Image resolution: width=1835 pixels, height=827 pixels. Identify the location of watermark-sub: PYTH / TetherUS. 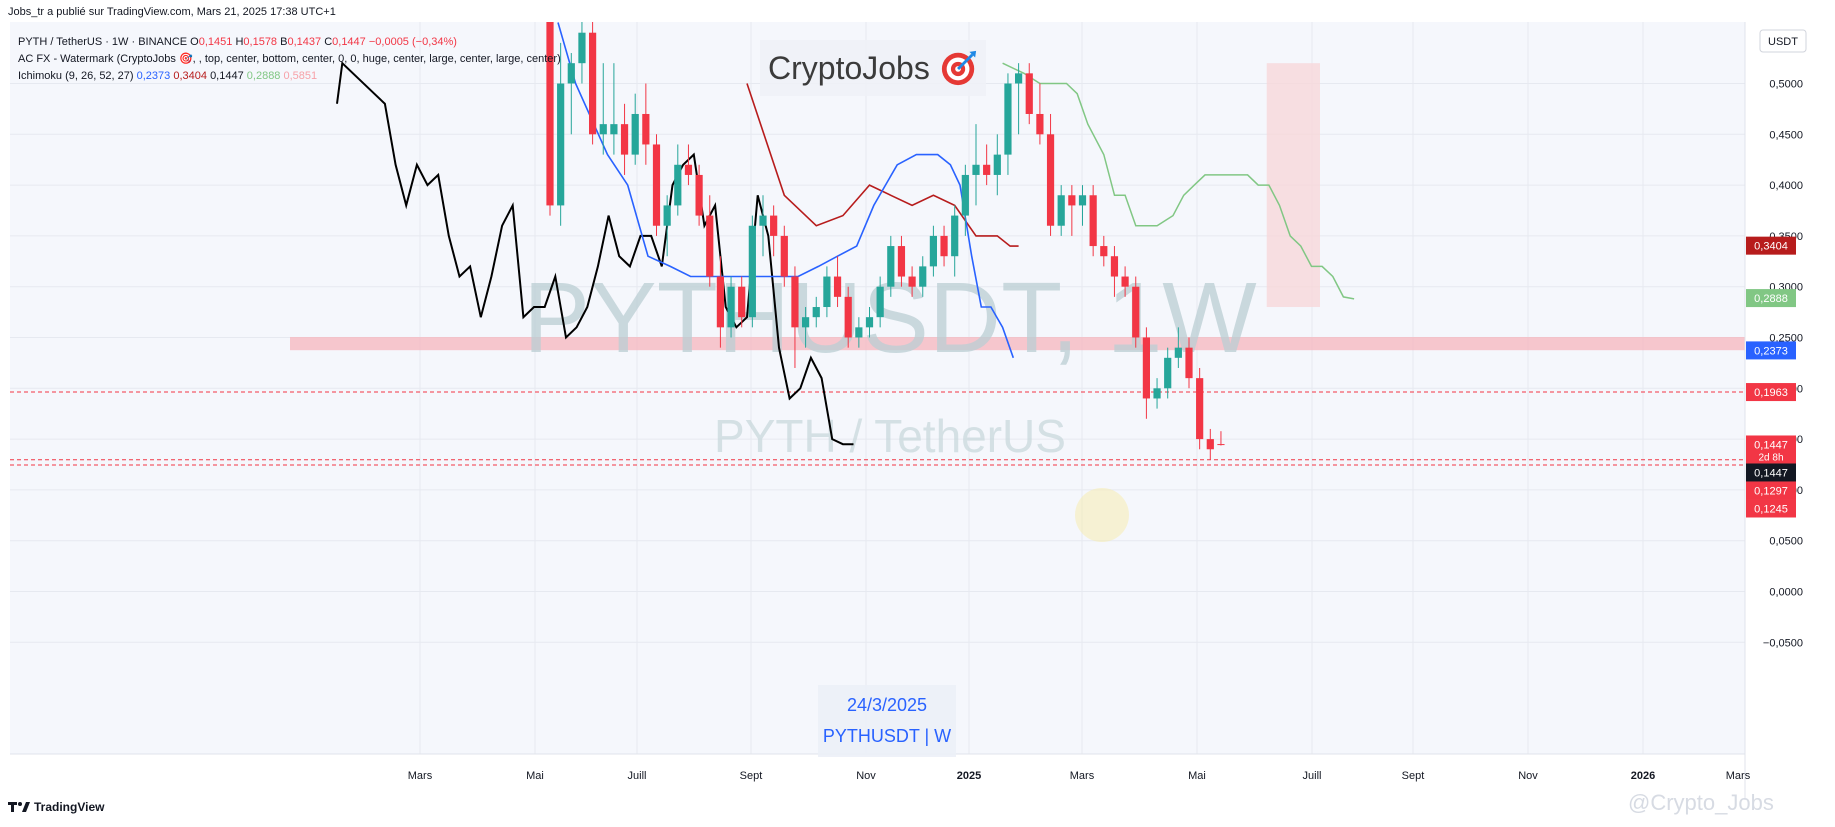
(890, 436).